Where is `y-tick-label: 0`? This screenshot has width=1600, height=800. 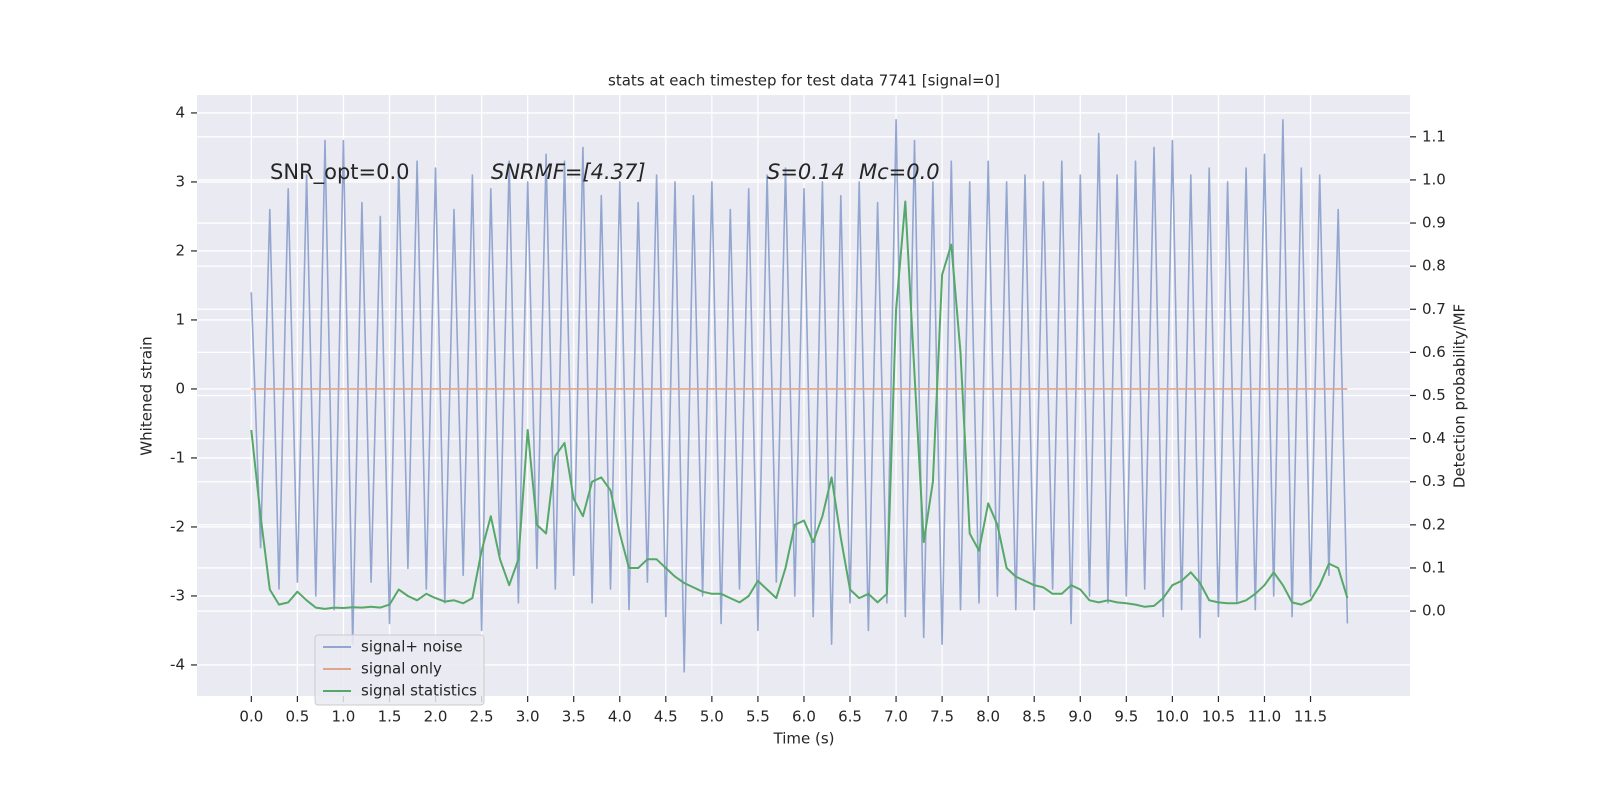 y-tick-label: 0 is located at coordinates (180, 388).